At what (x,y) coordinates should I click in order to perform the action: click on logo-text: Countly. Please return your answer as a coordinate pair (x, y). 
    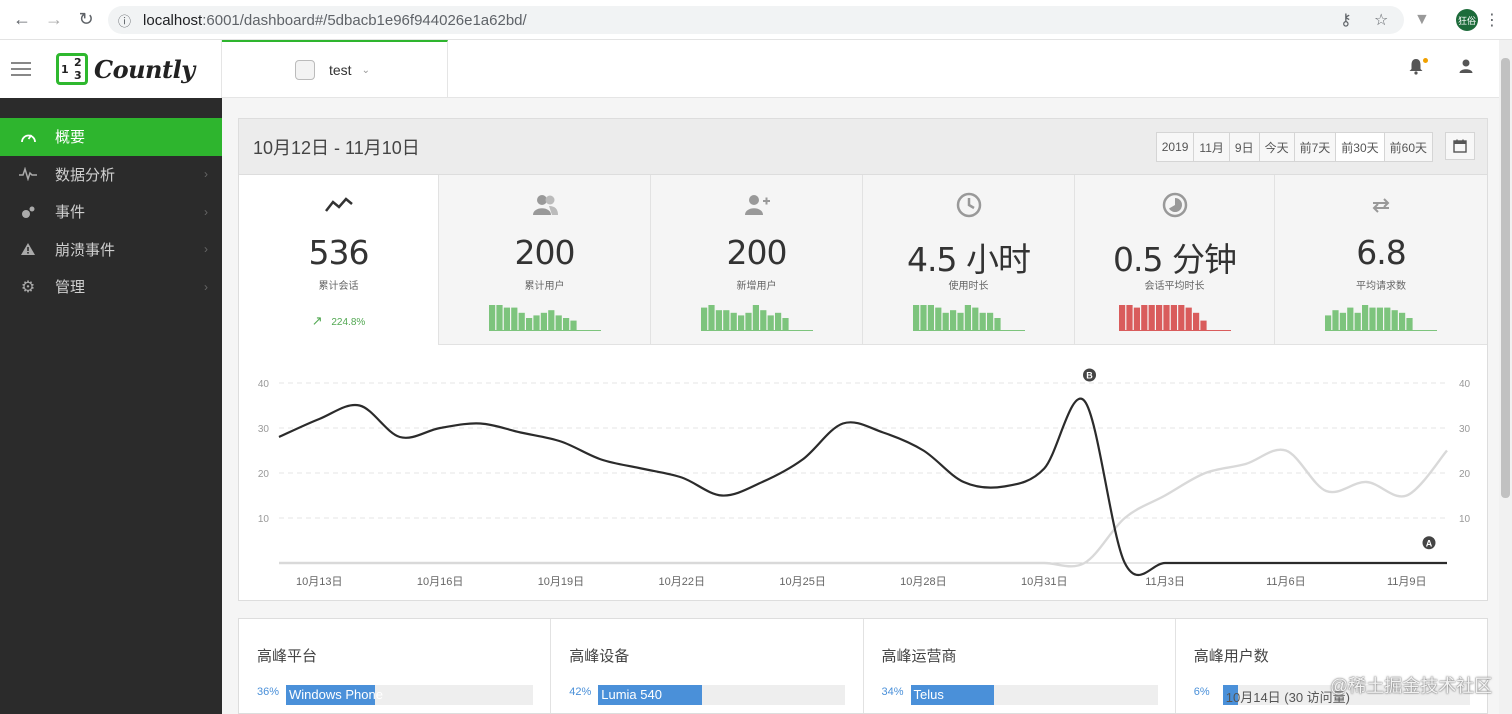
    Looking at the image, I should click on (144, 69).